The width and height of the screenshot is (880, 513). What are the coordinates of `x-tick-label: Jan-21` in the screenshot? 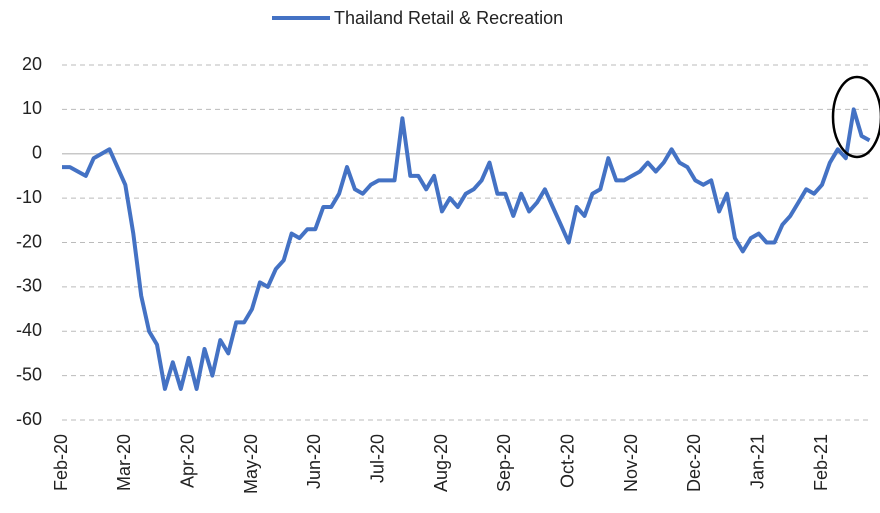 It's located at (757, 461).